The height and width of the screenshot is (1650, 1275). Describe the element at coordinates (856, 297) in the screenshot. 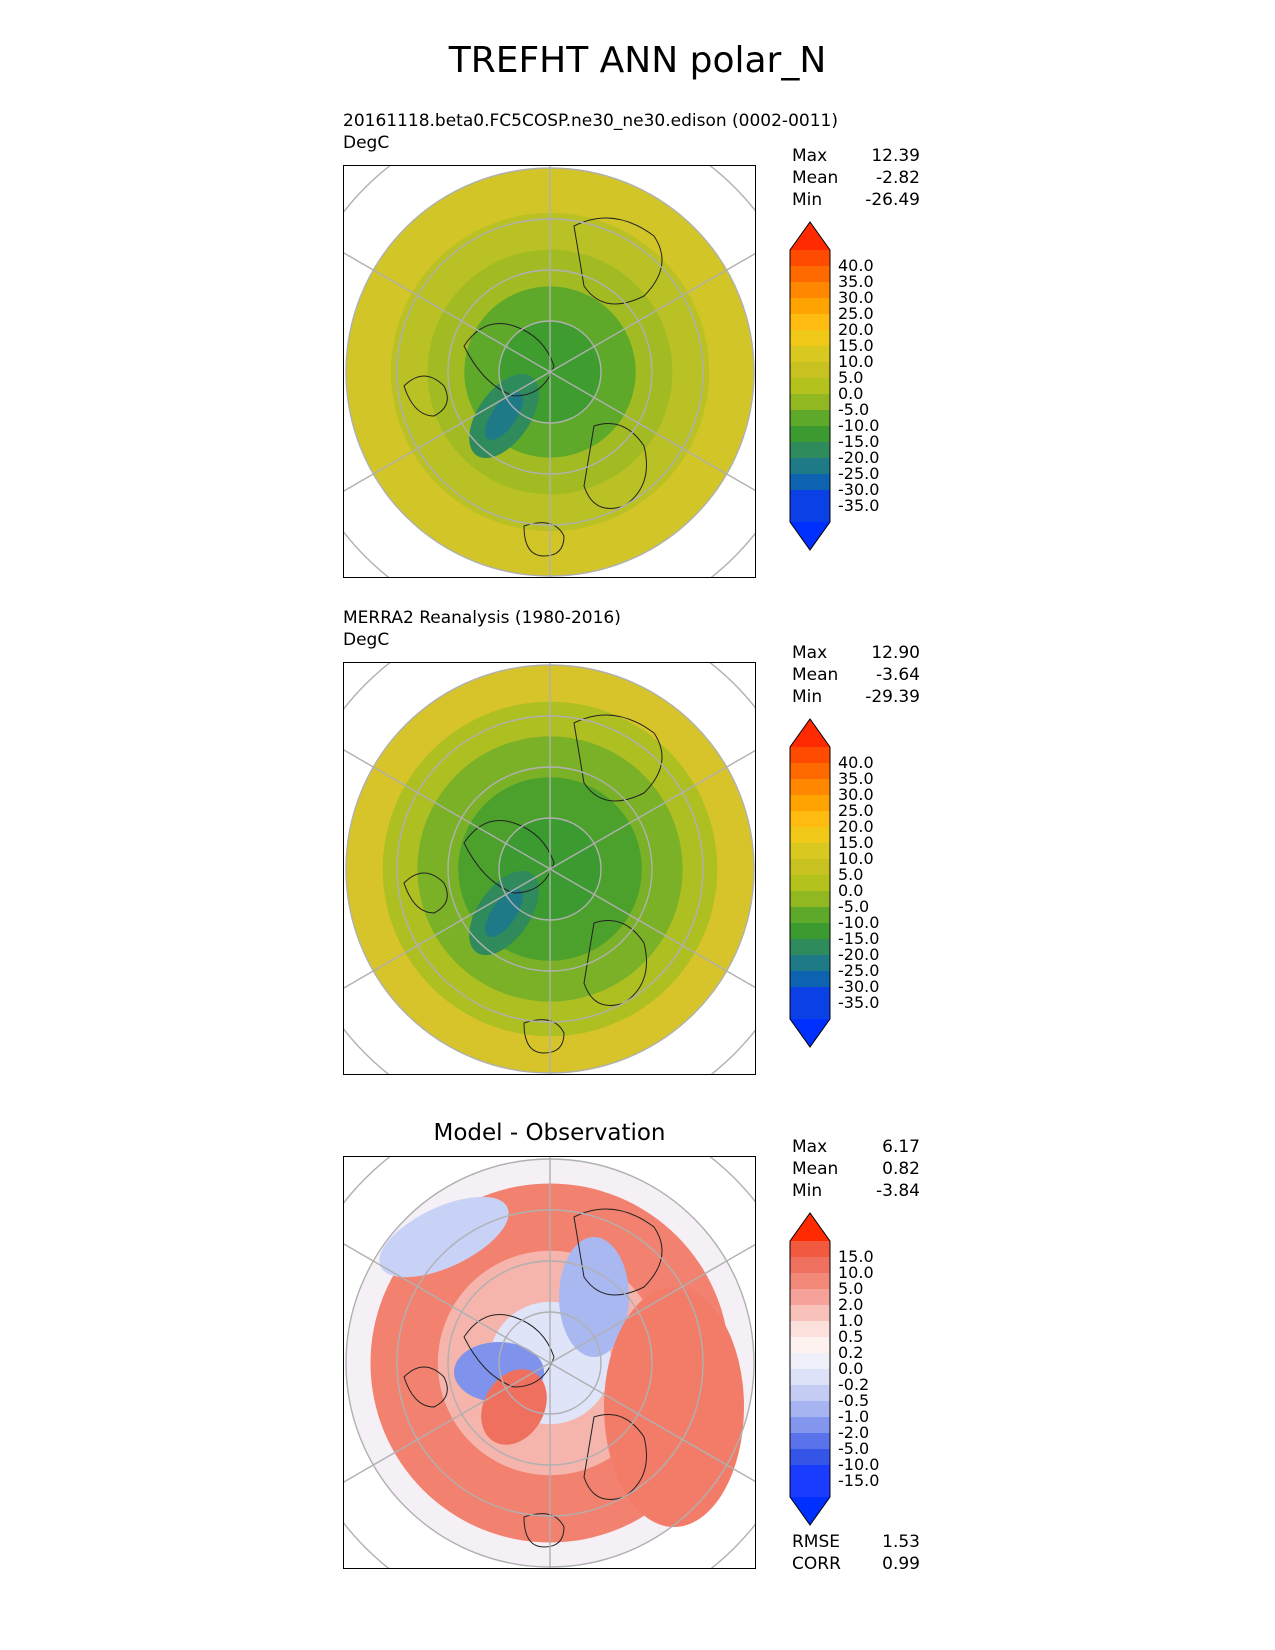

I see `colorbar-tick-label: 30.0` at that location.